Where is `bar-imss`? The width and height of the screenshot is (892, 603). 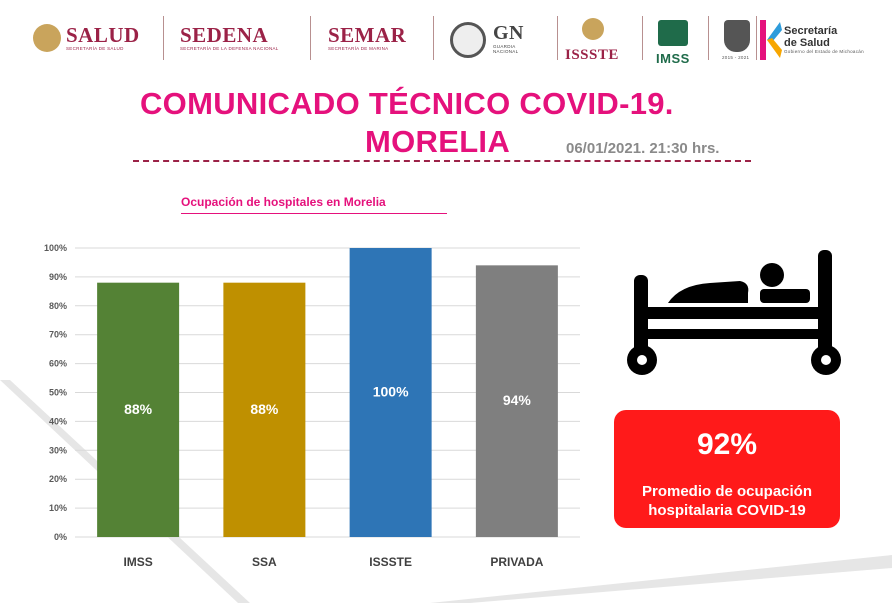
bar-imss is located at coordinates (138, 409).